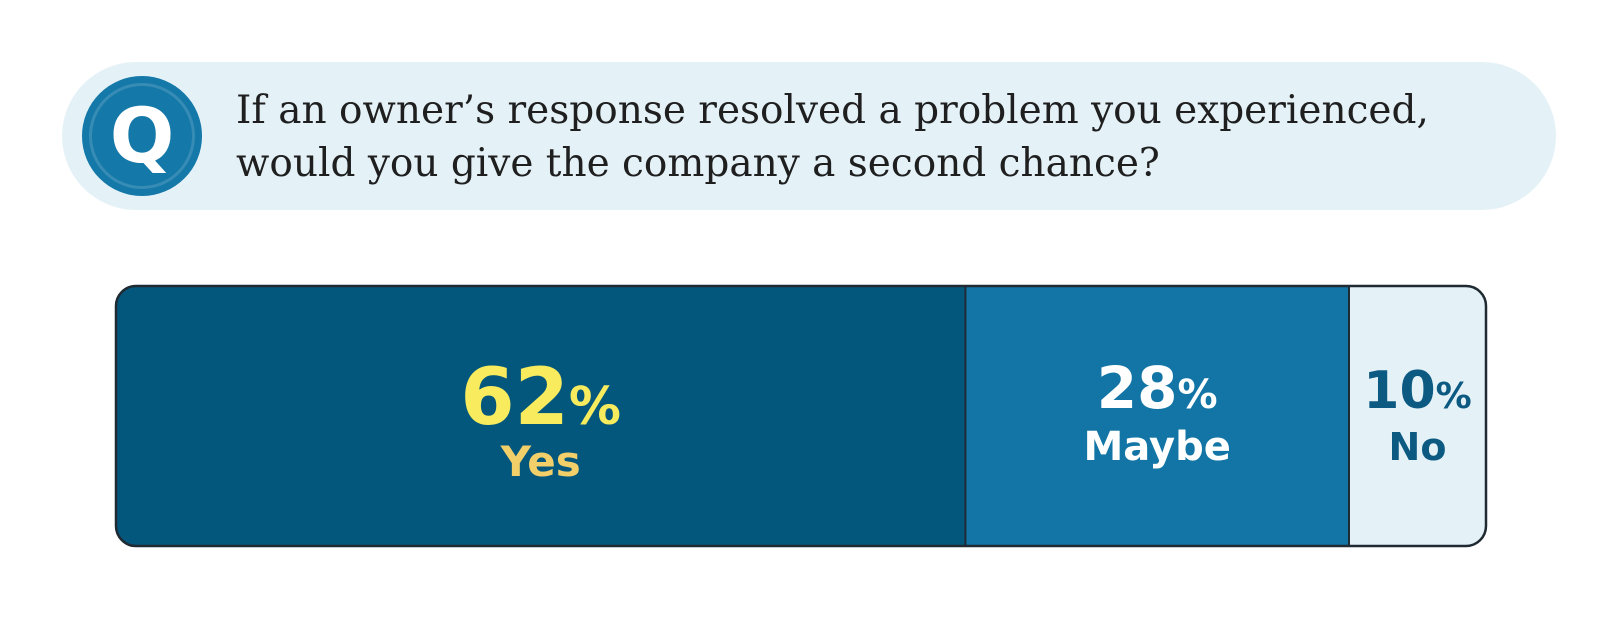 The height and width of the screenshot is (628, 1621). What do you see at coordinates (1417, 391) in the screenshot?
I see `value-label-no: 10%` at bounding box center [1417, 391].